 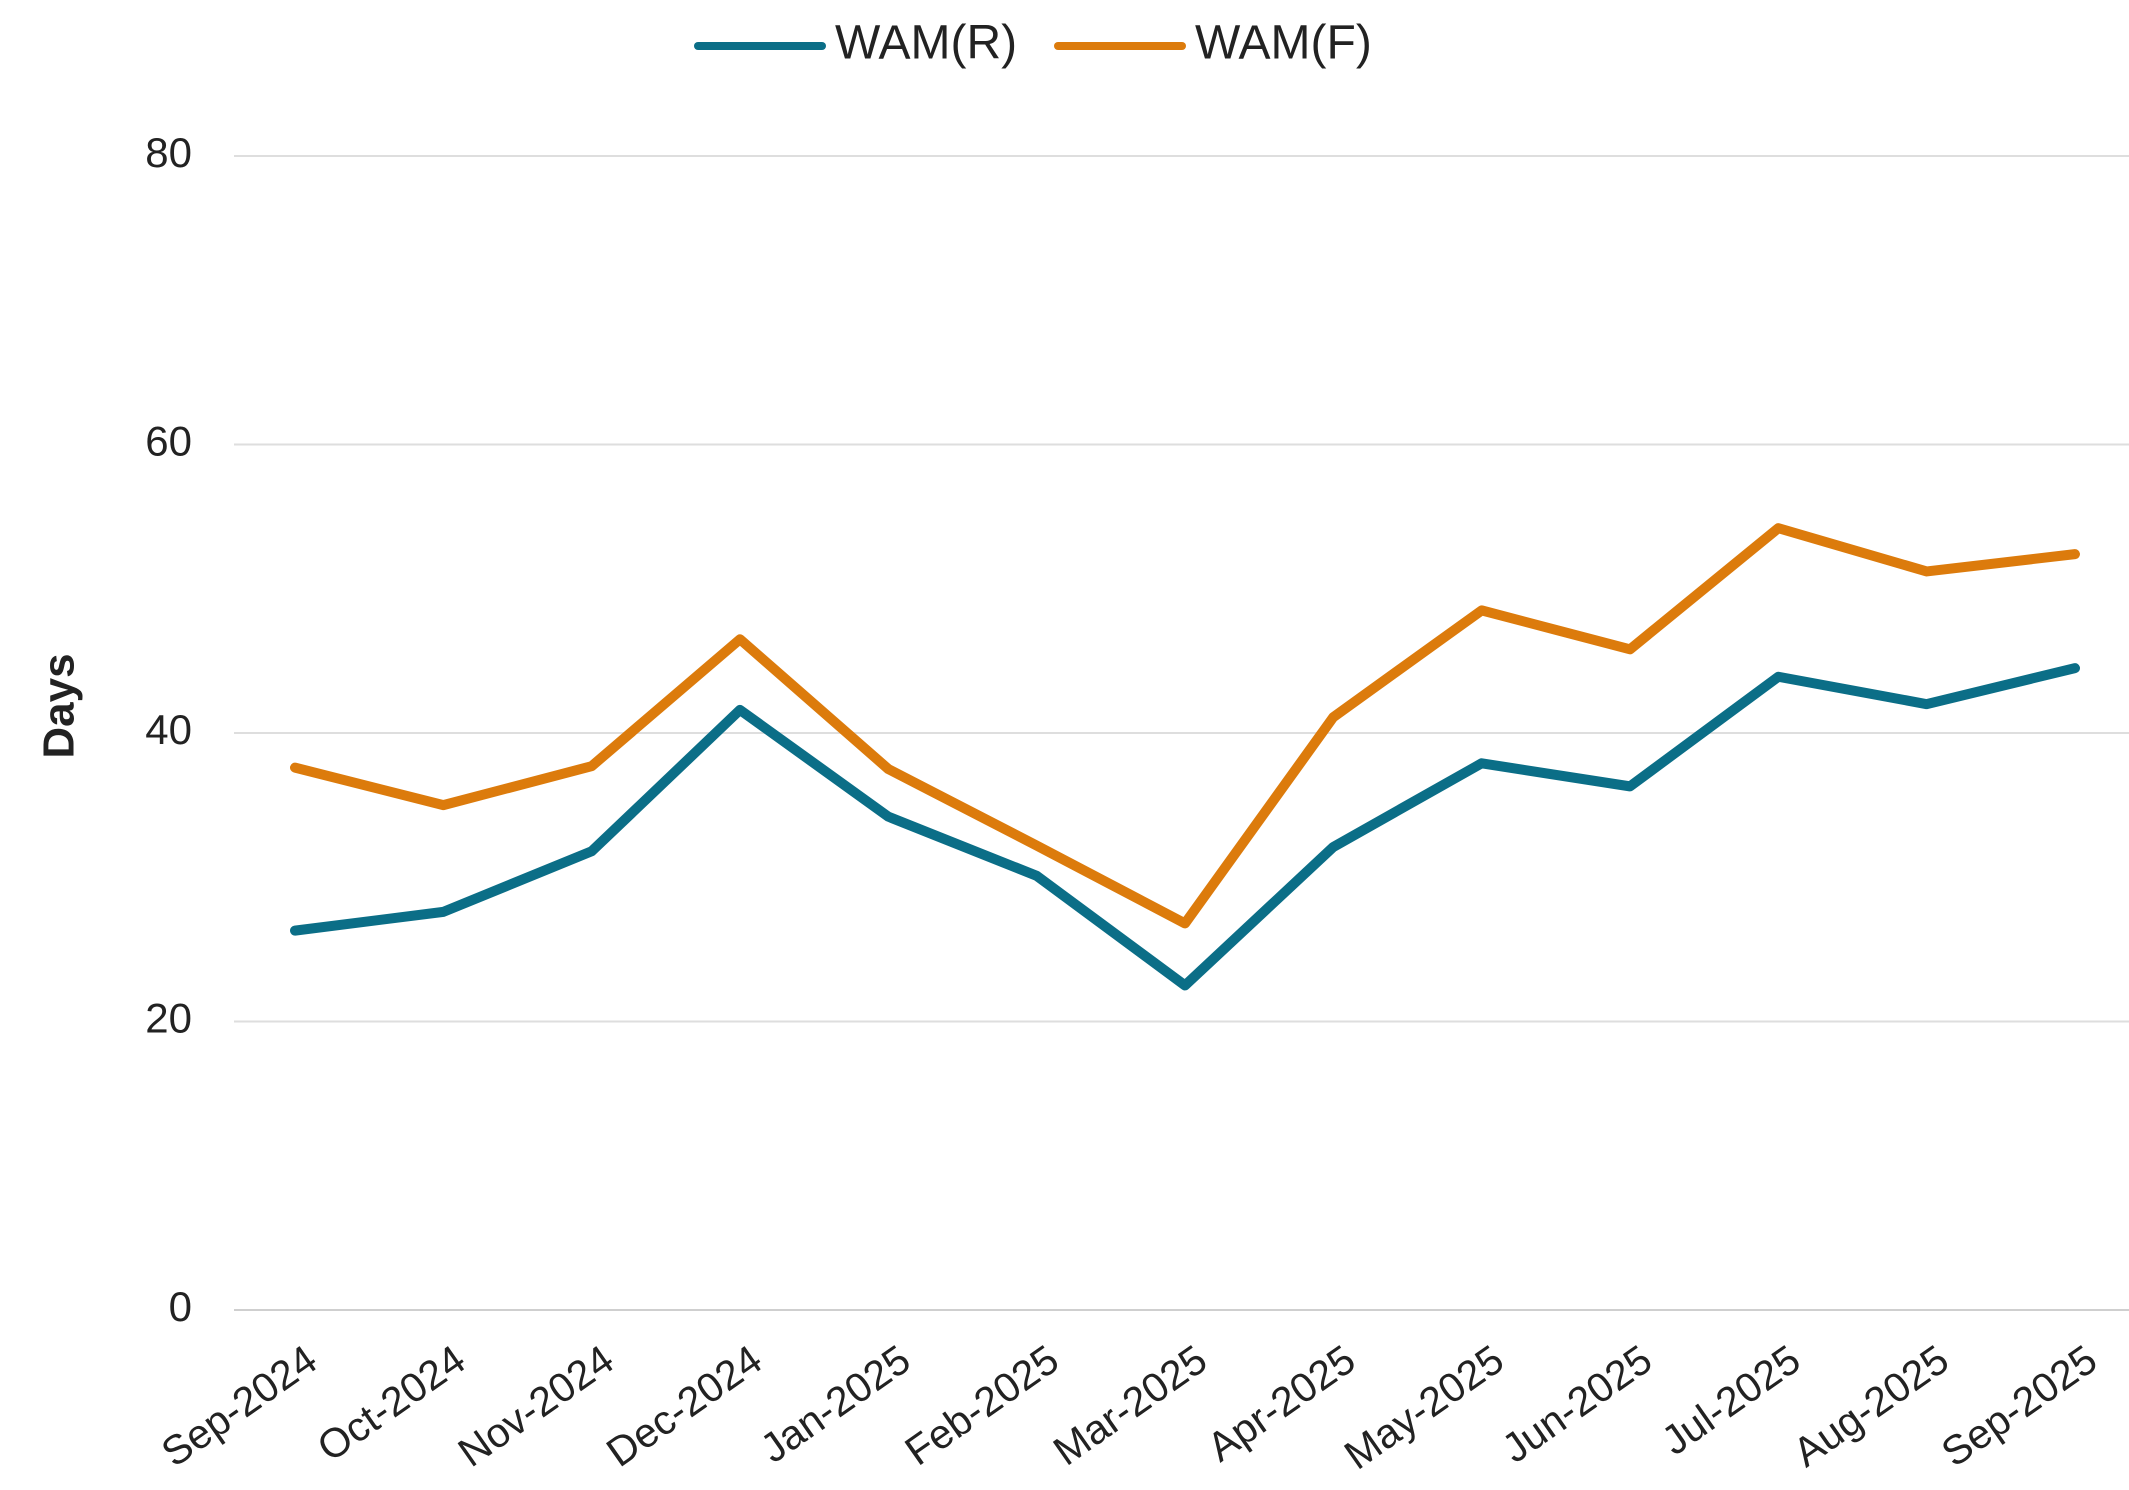 What do you see at coordinates (168, 1018) in the screenshot?
I see `y-tick-label: 20` at bounding box center [168, 1018].